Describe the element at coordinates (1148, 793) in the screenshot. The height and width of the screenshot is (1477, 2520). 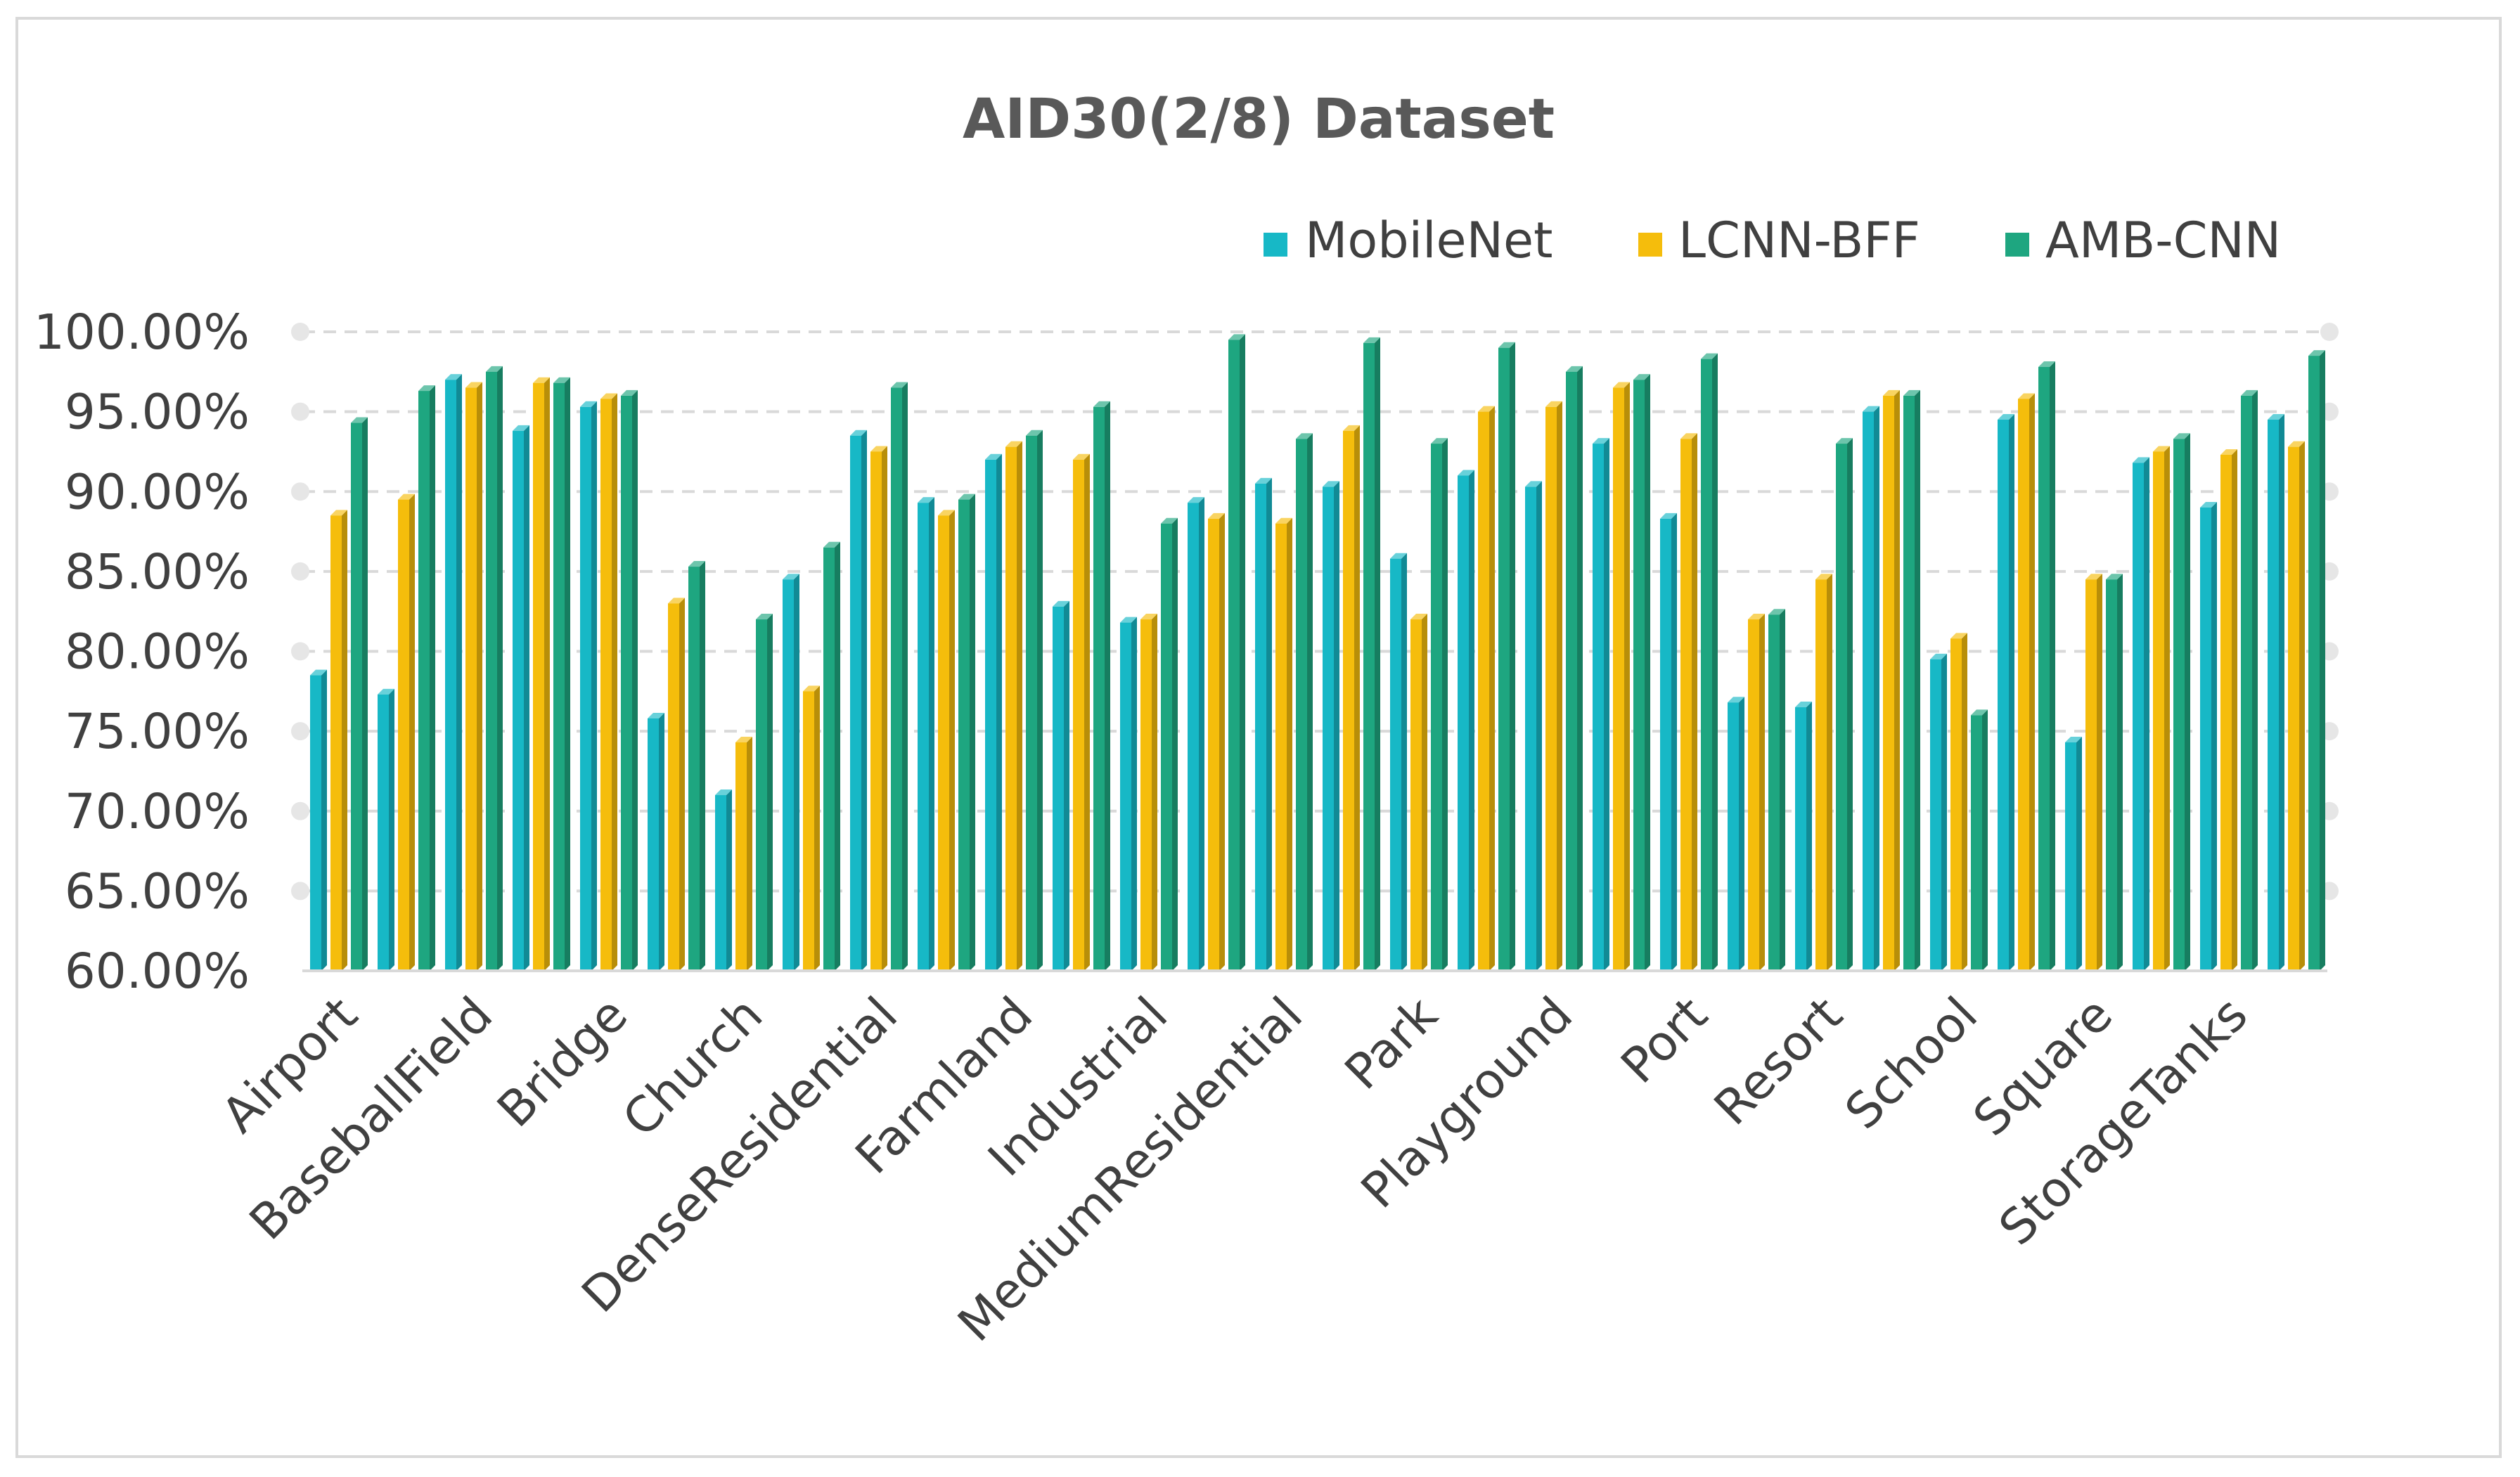
I see `bar-lcnn-bff-industrial` at that location.